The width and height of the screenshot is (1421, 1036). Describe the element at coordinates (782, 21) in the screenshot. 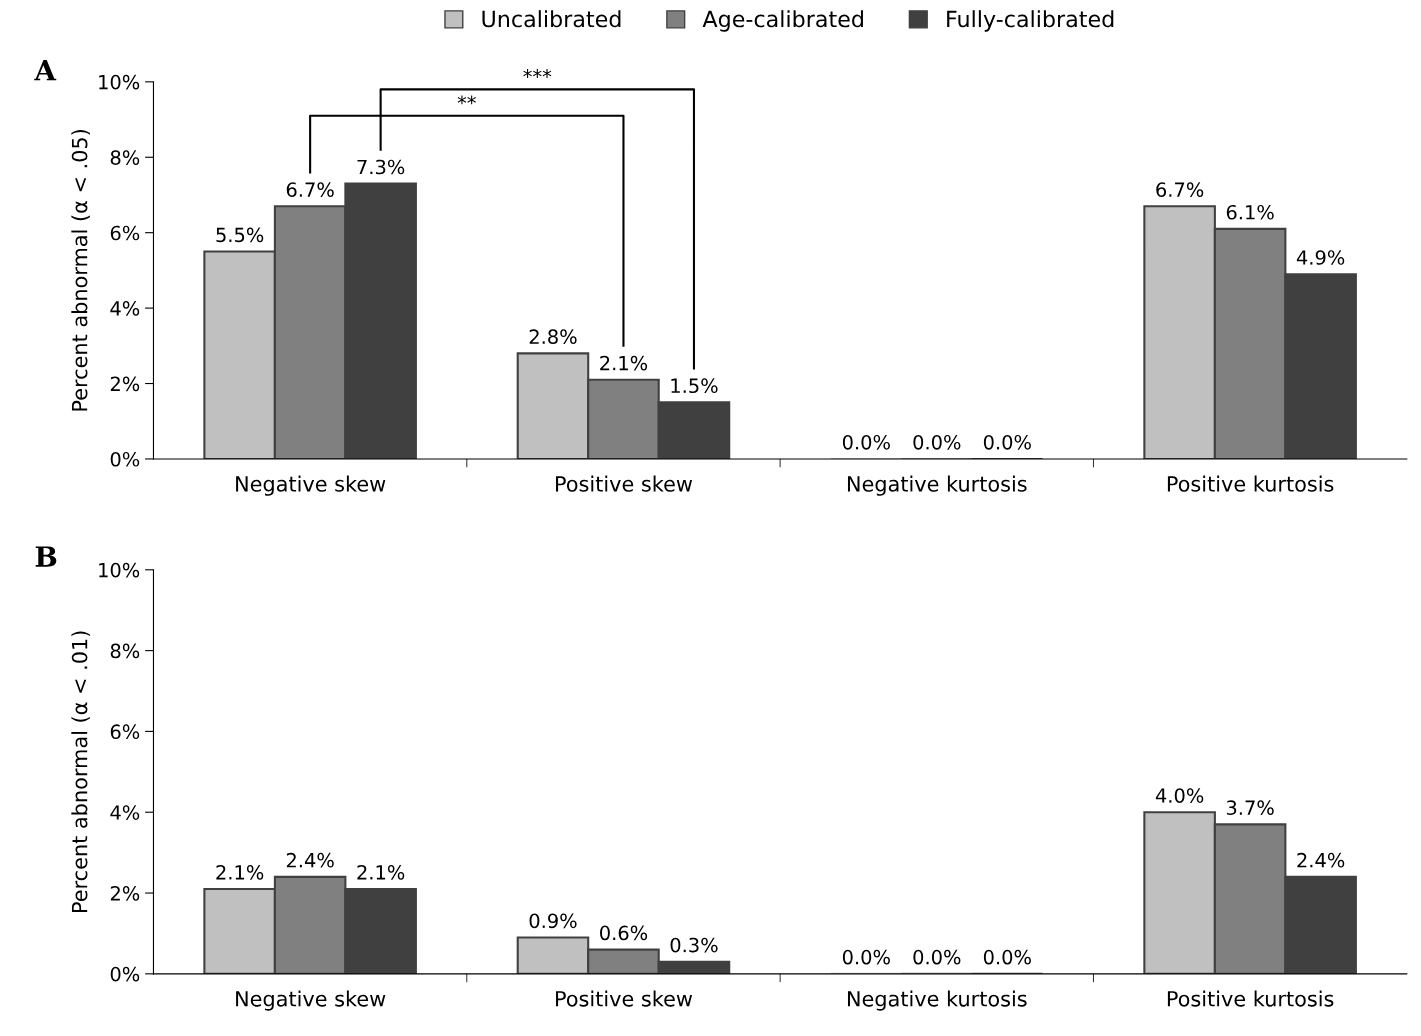

I see `legend-label: Age-calibrated` at that location.